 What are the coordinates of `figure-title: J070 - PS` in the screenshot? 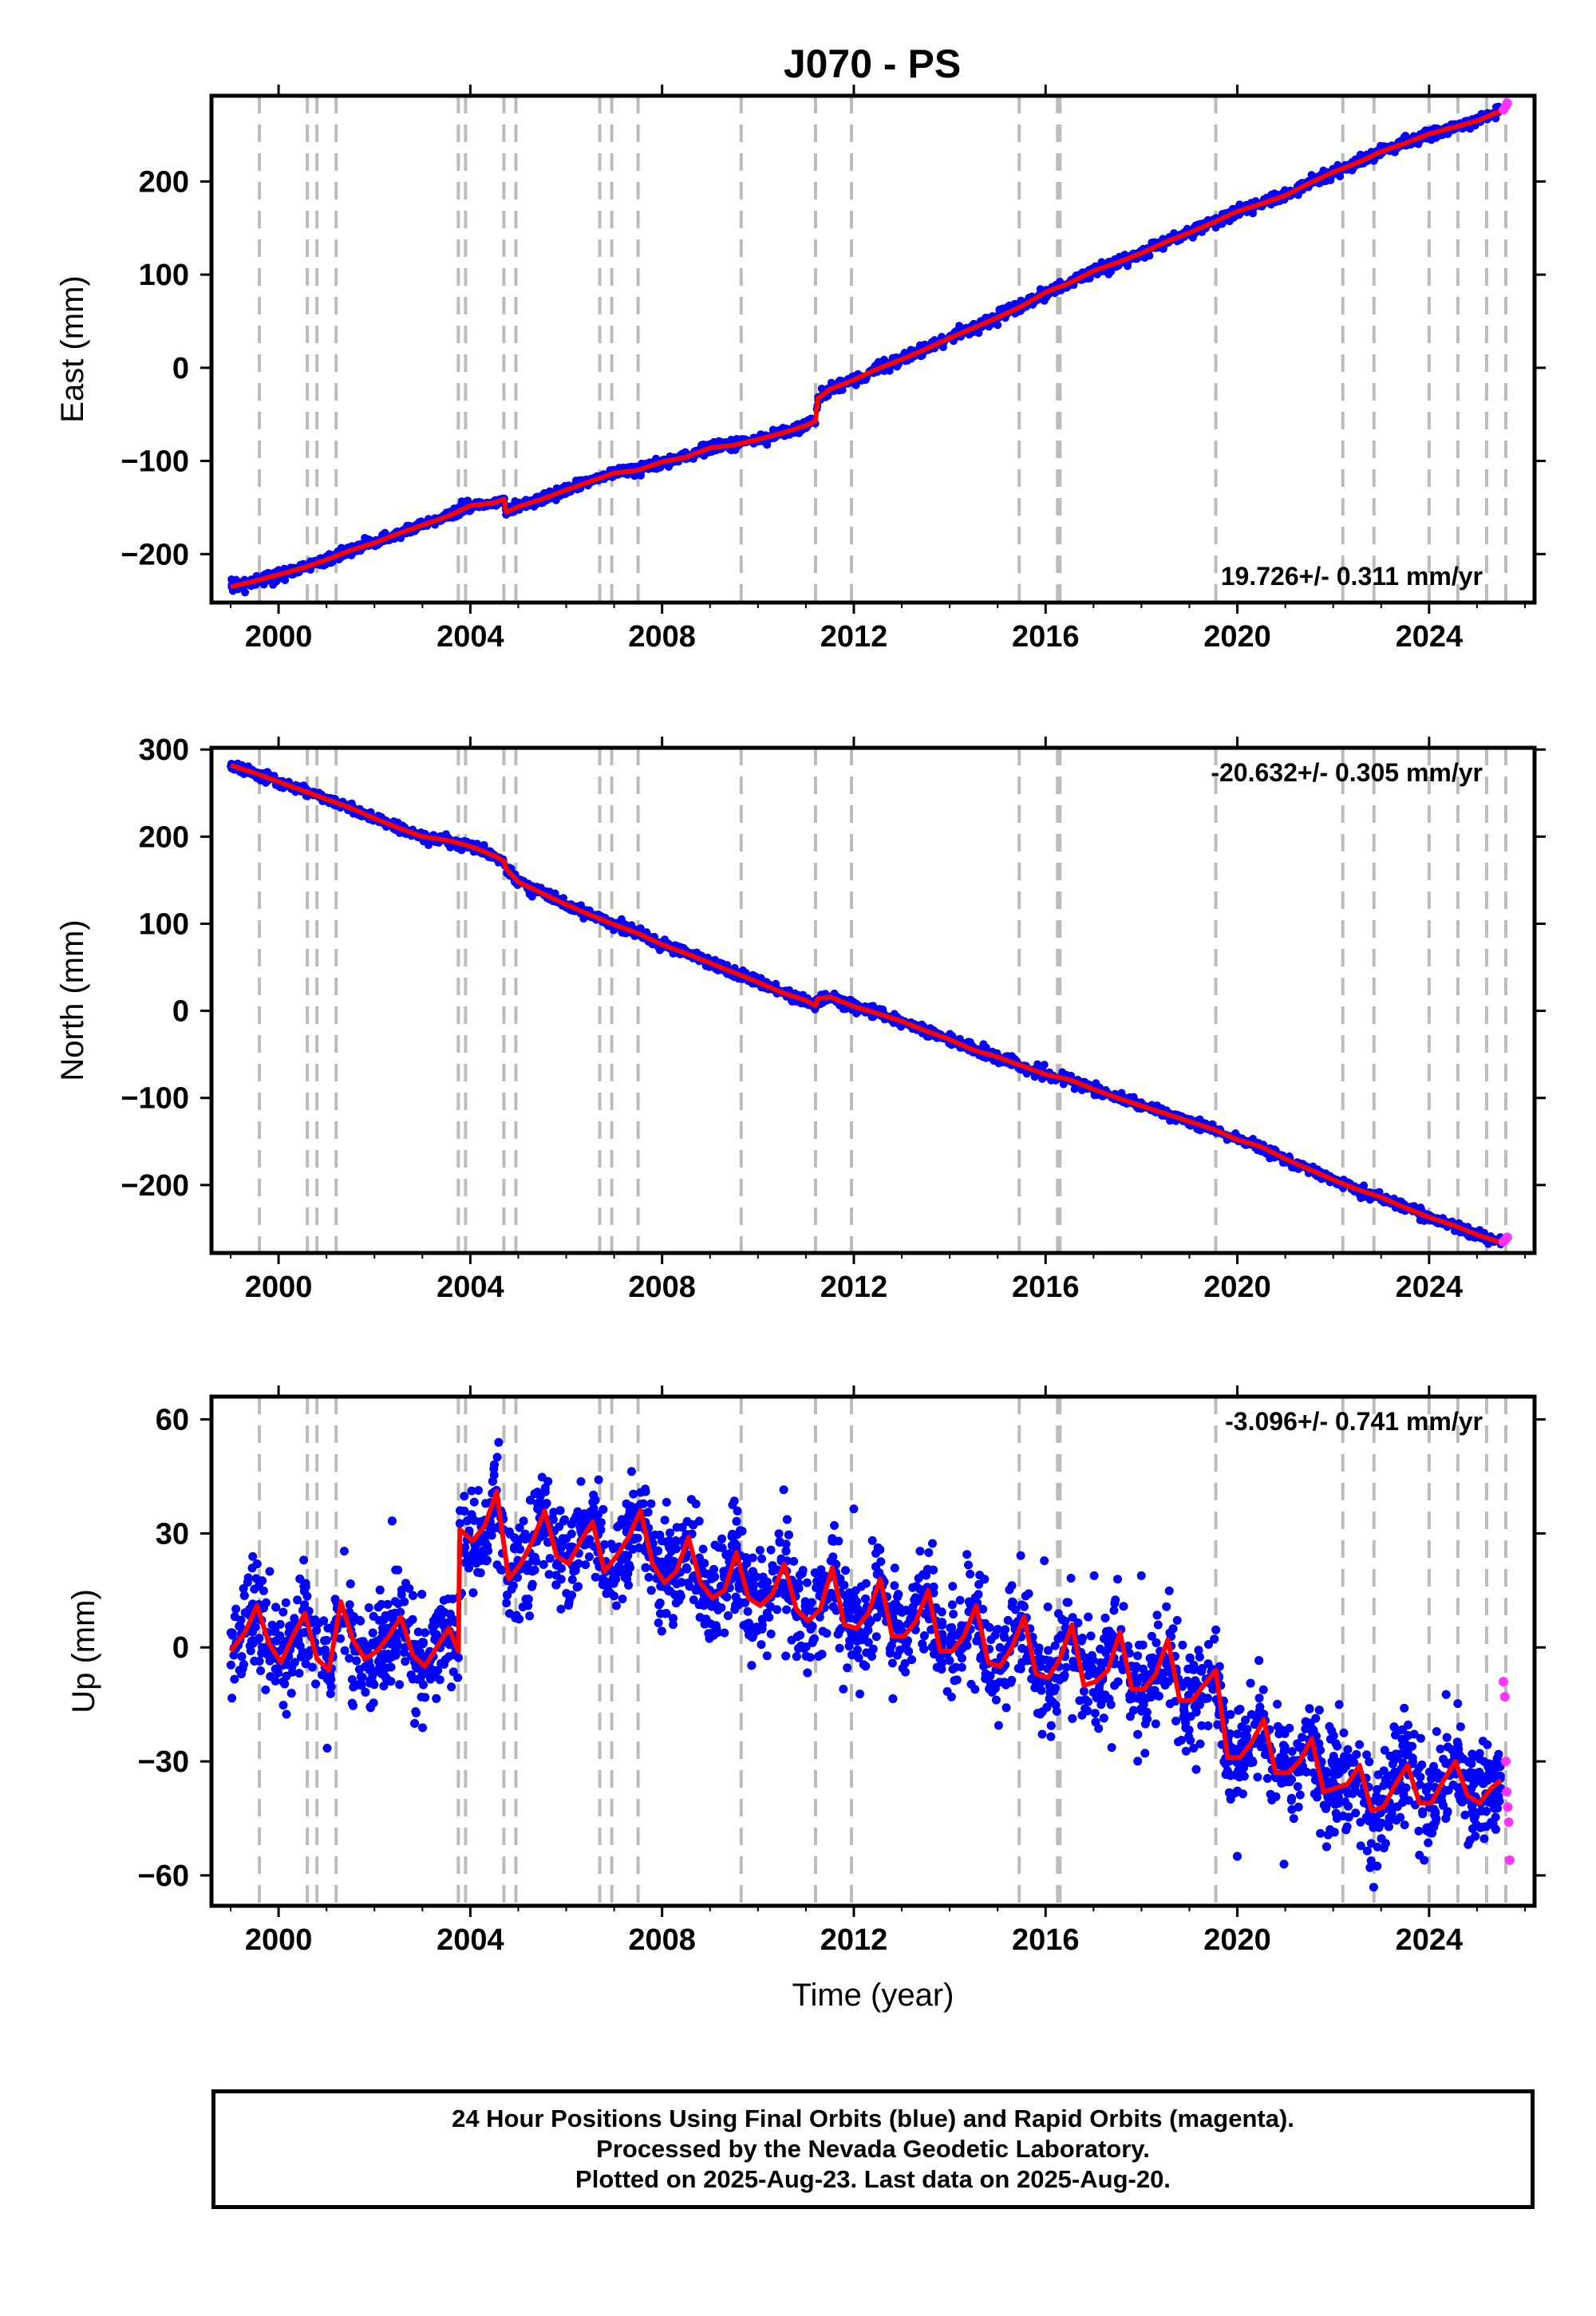 It's located at (873, 63).